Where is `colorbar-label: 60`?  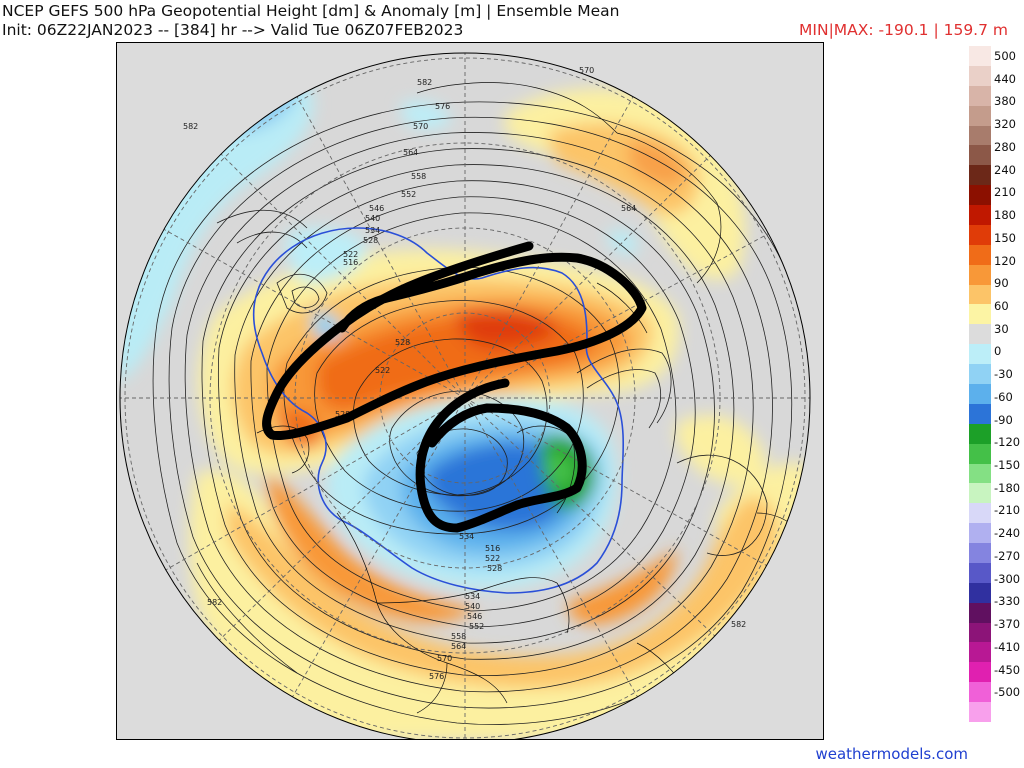
colorbar-label: 60 is located at coordinates (1001, 305).